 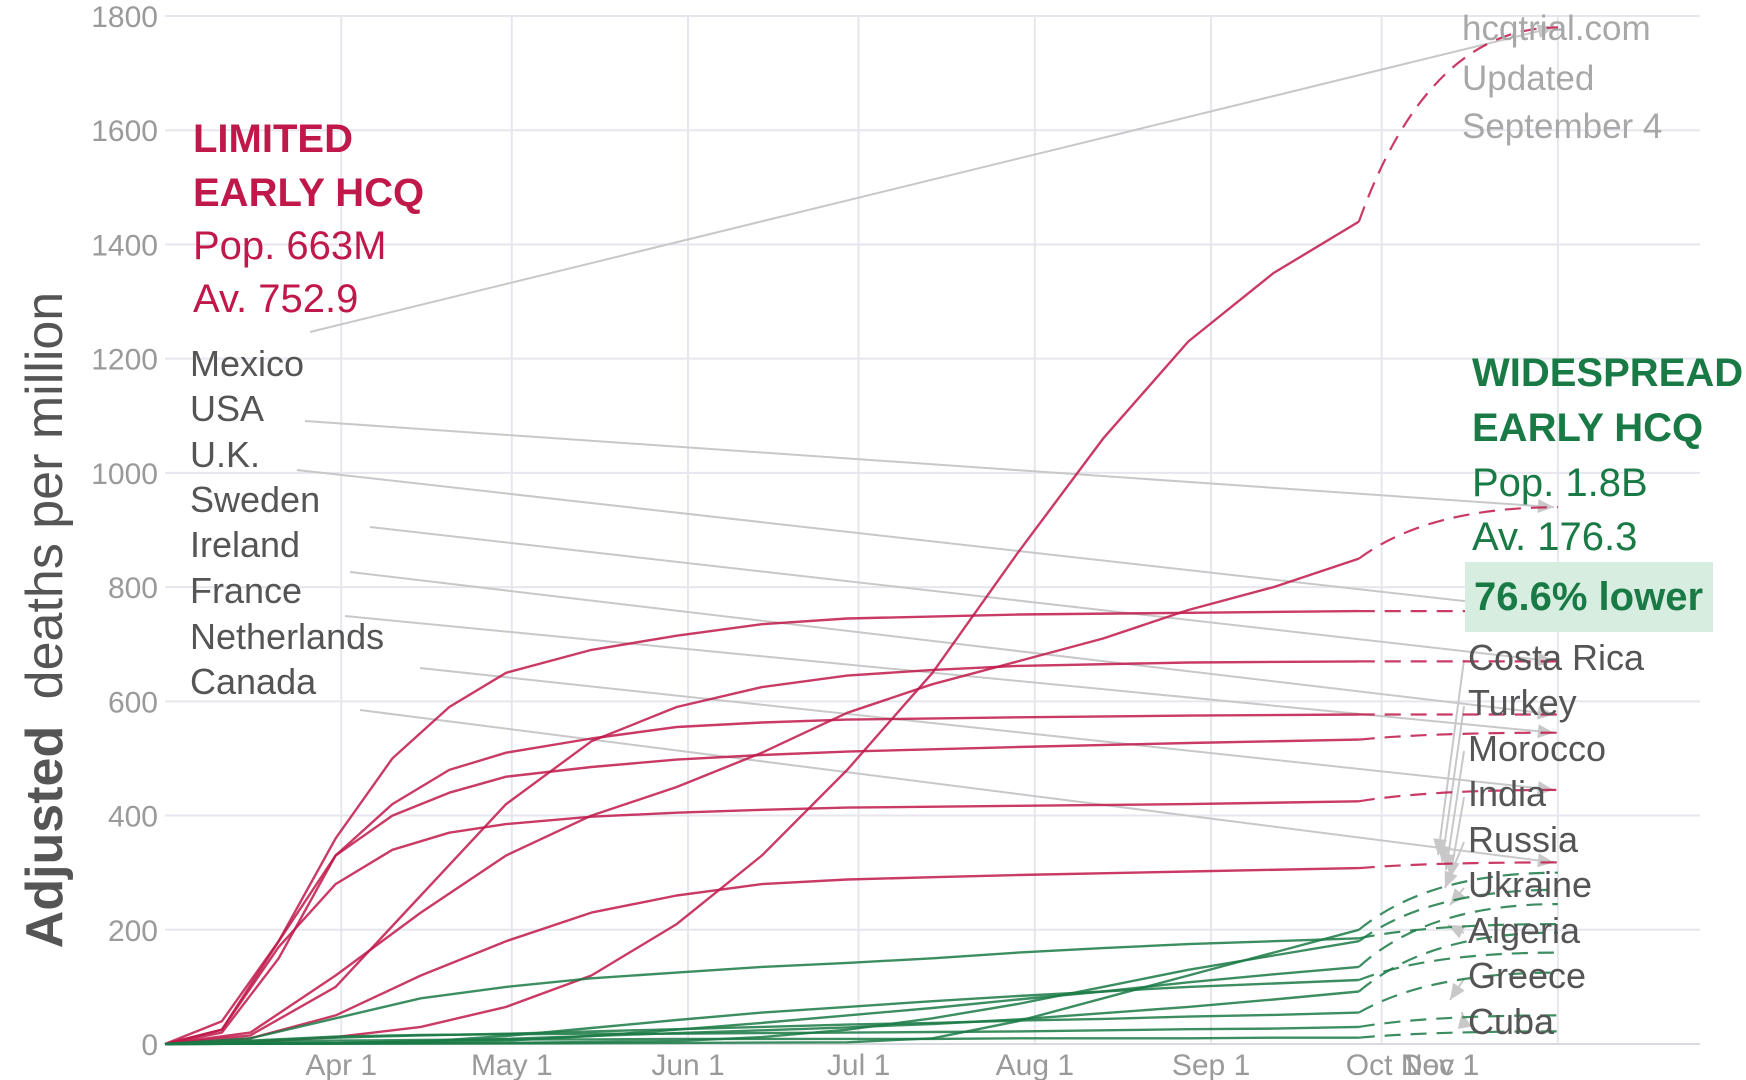 I want to click on widespread-avg: Av. 176.3, so click(x=1554, y=537).